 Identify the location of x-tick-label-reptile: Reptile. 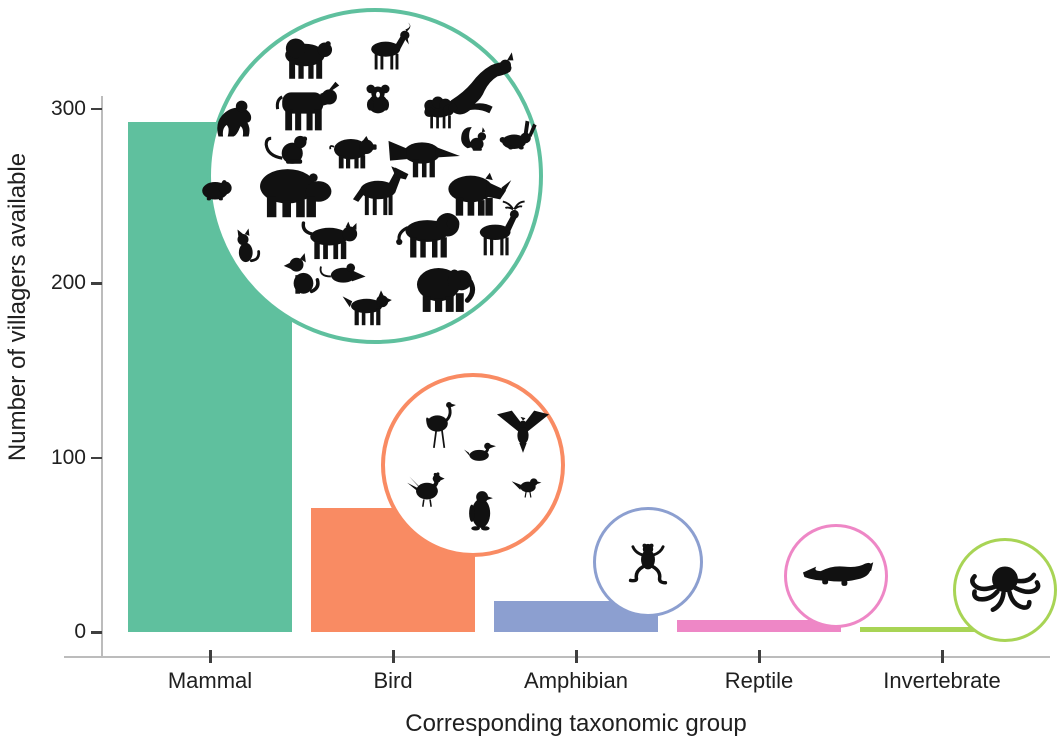
(759, 680).